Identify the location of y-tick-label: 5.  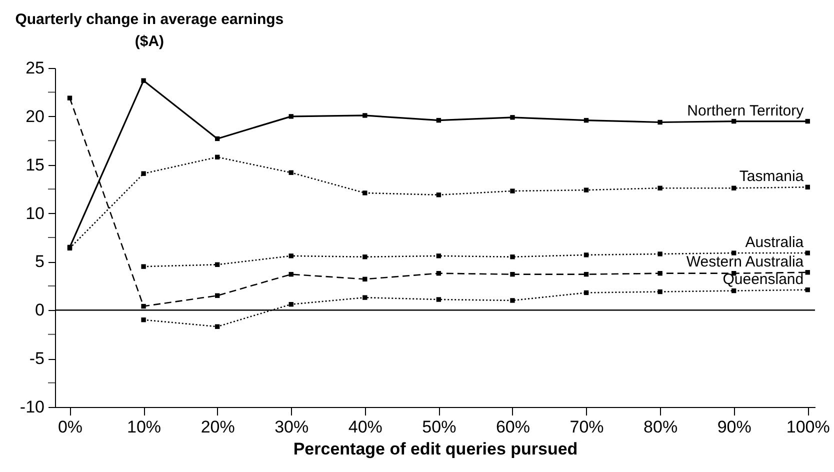
(39, 262).